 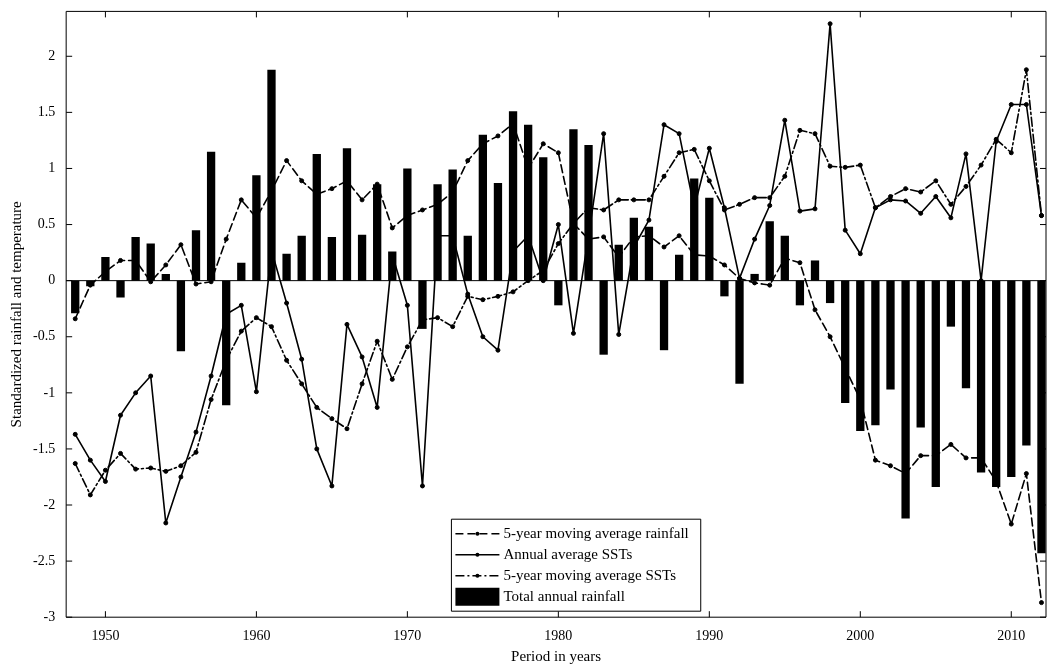 I want to click on y-tick-label: 0.5, so click(x=46, y=224).